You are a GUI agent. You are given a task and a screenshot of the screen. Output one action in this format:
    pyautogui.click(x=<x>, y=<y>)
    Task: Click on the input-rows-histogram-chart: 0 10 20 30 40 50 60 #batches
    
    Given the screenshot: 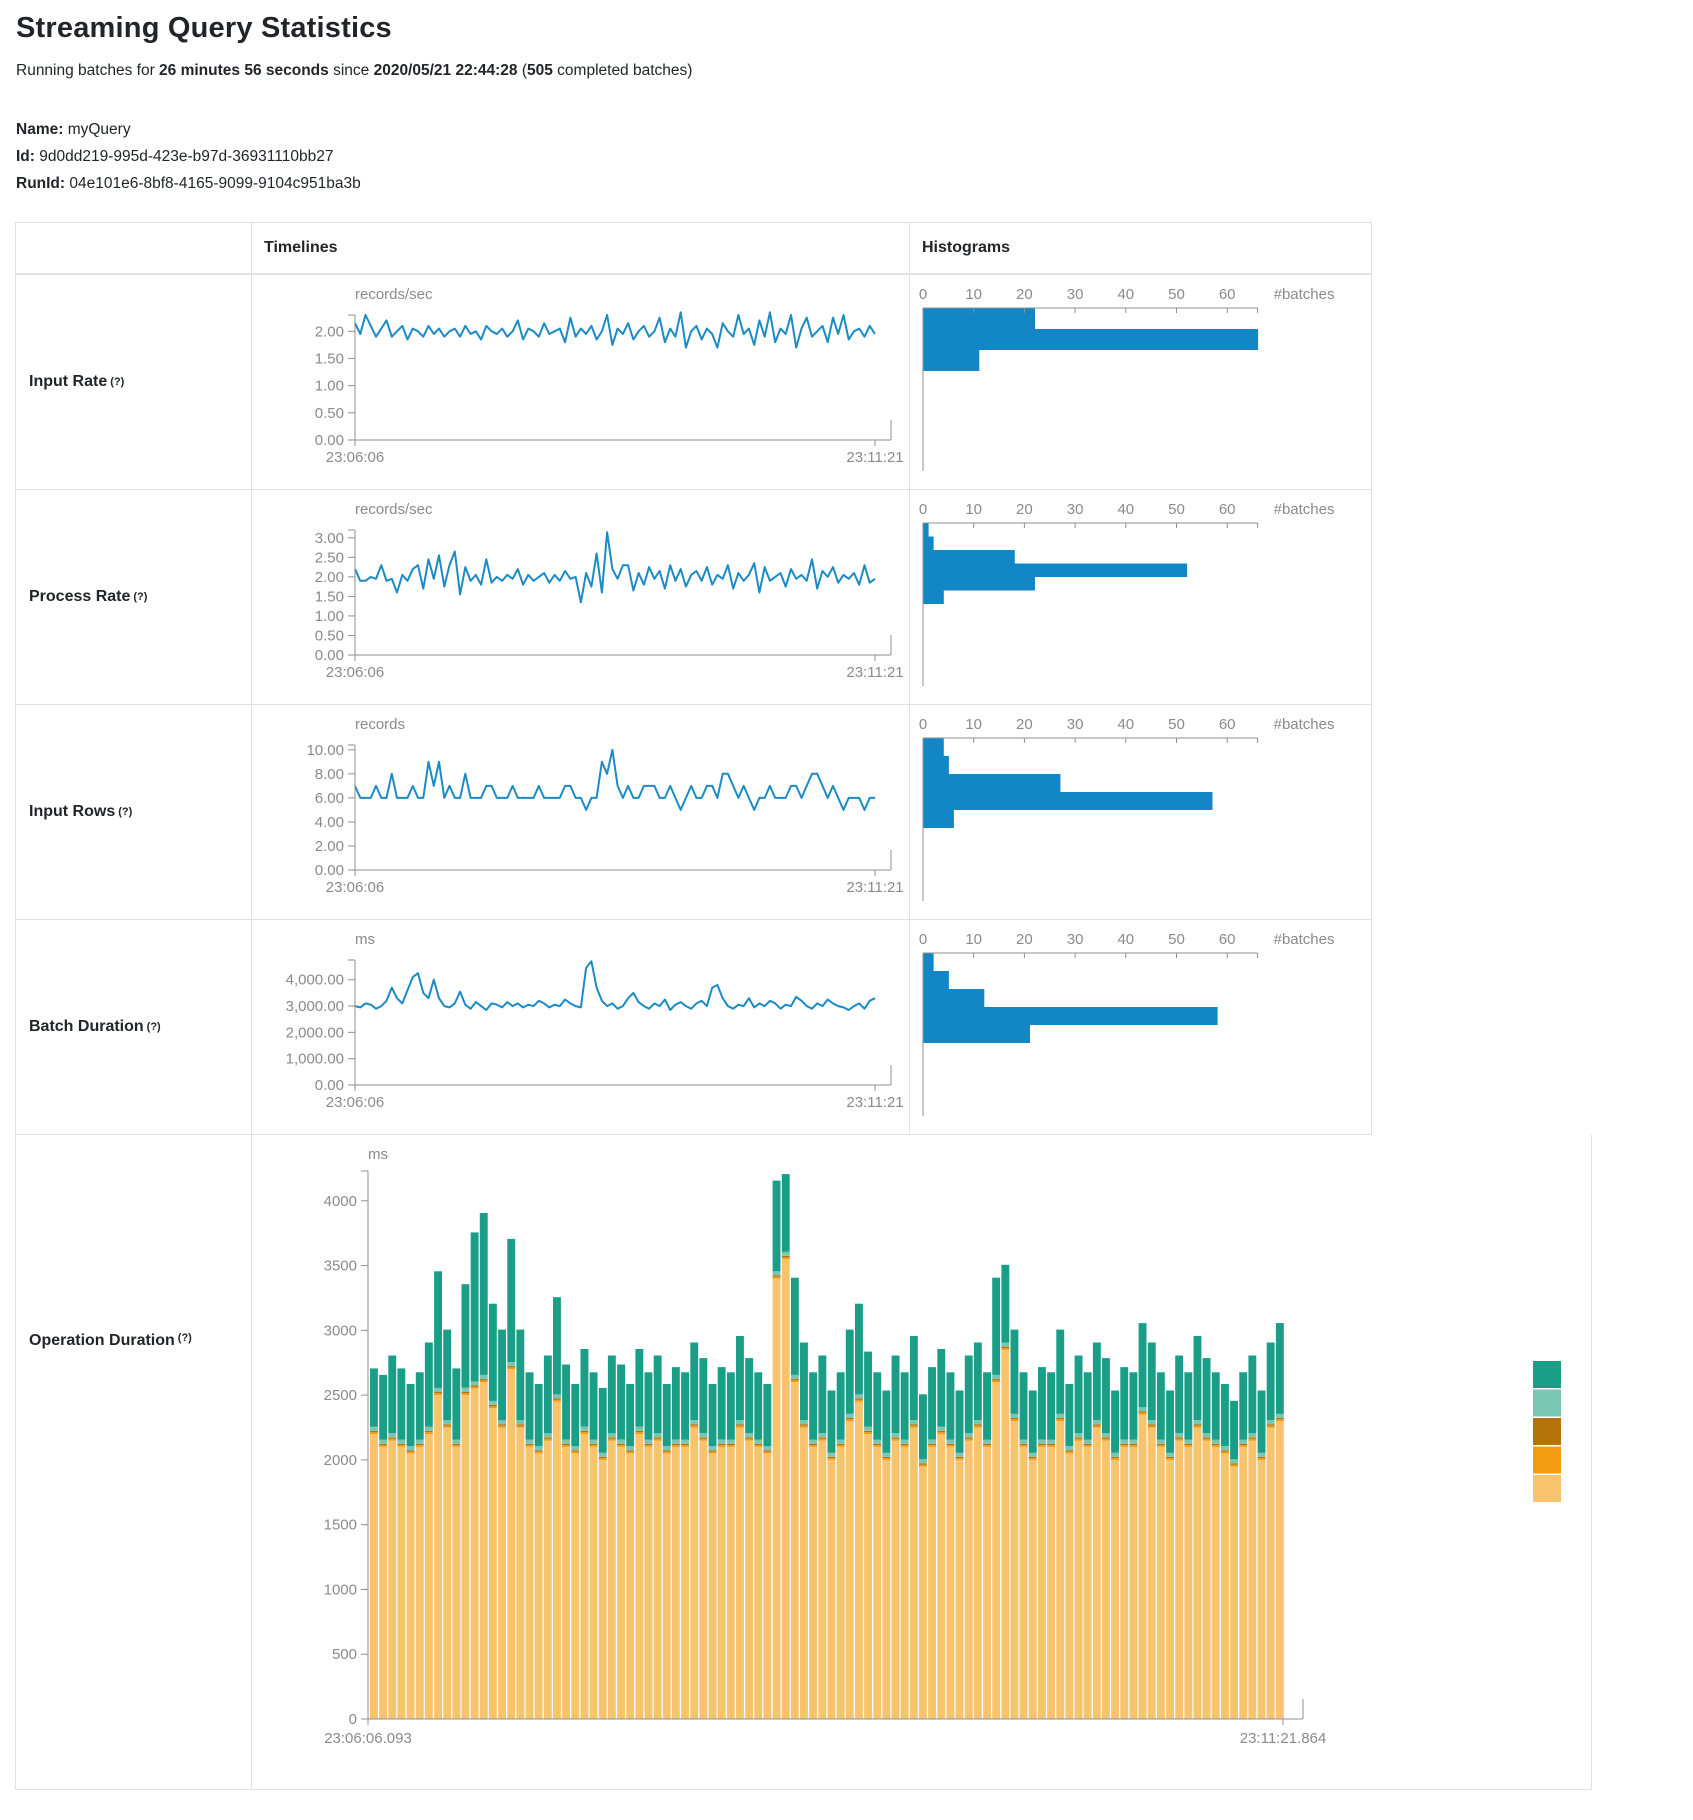 What is the action you would take?
    pyautogui.click(x=1140, y=814)
    